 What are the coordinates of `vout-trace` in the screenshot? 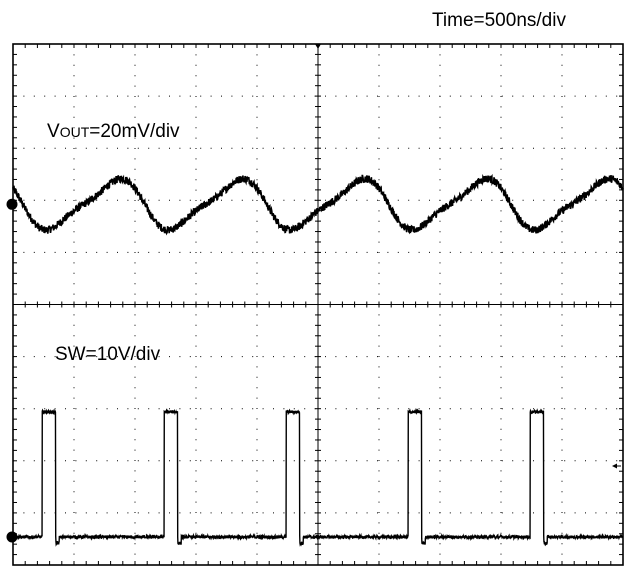 It's located at (318, 204).